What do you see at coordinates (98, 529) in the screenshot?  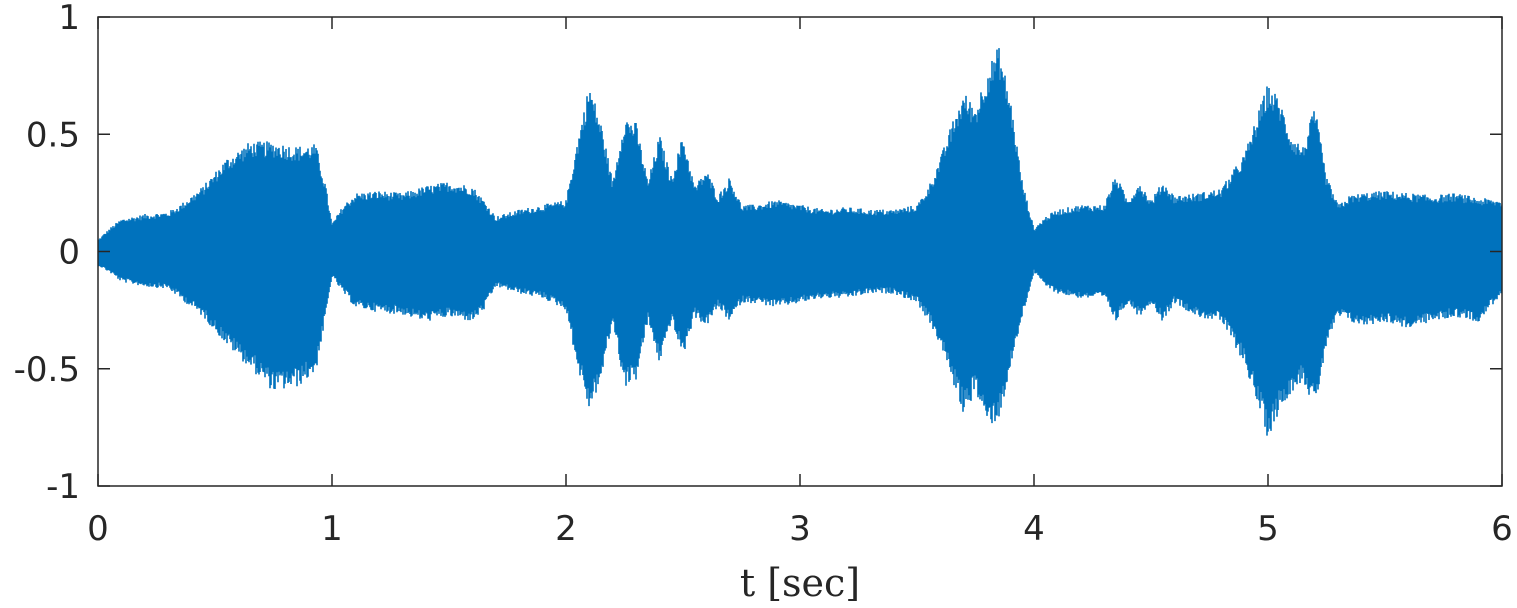 I see `x-tick-label: 0` at bounding box center [98, 529].